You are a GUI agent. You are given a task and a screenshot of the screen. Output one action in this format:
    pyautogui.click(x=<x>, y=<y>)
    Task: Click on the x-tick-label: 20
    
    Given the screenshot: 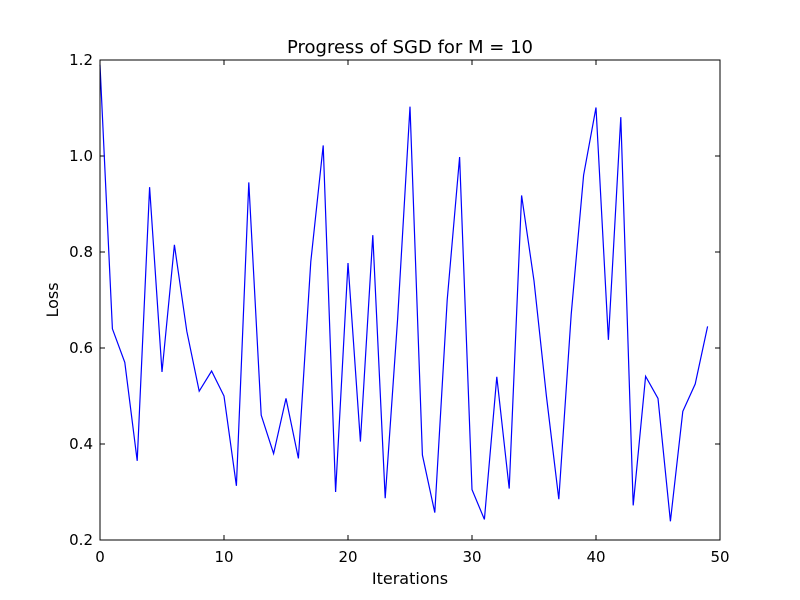 What is the action you would take?
    pyautogui.click(x=347, y=557)
    